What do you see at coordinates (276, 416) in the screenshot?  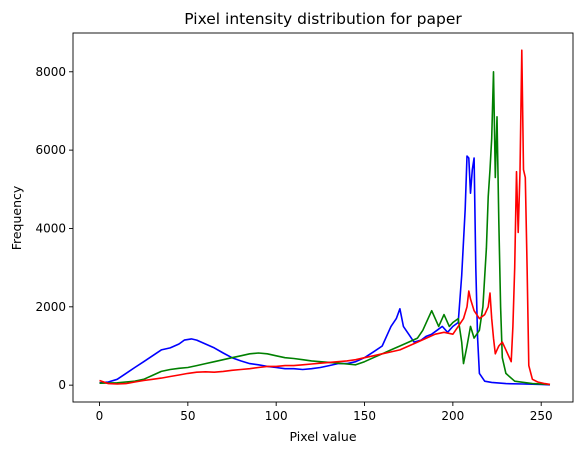 I see `x-tick-label: 100` at bounding box center [276, 416].